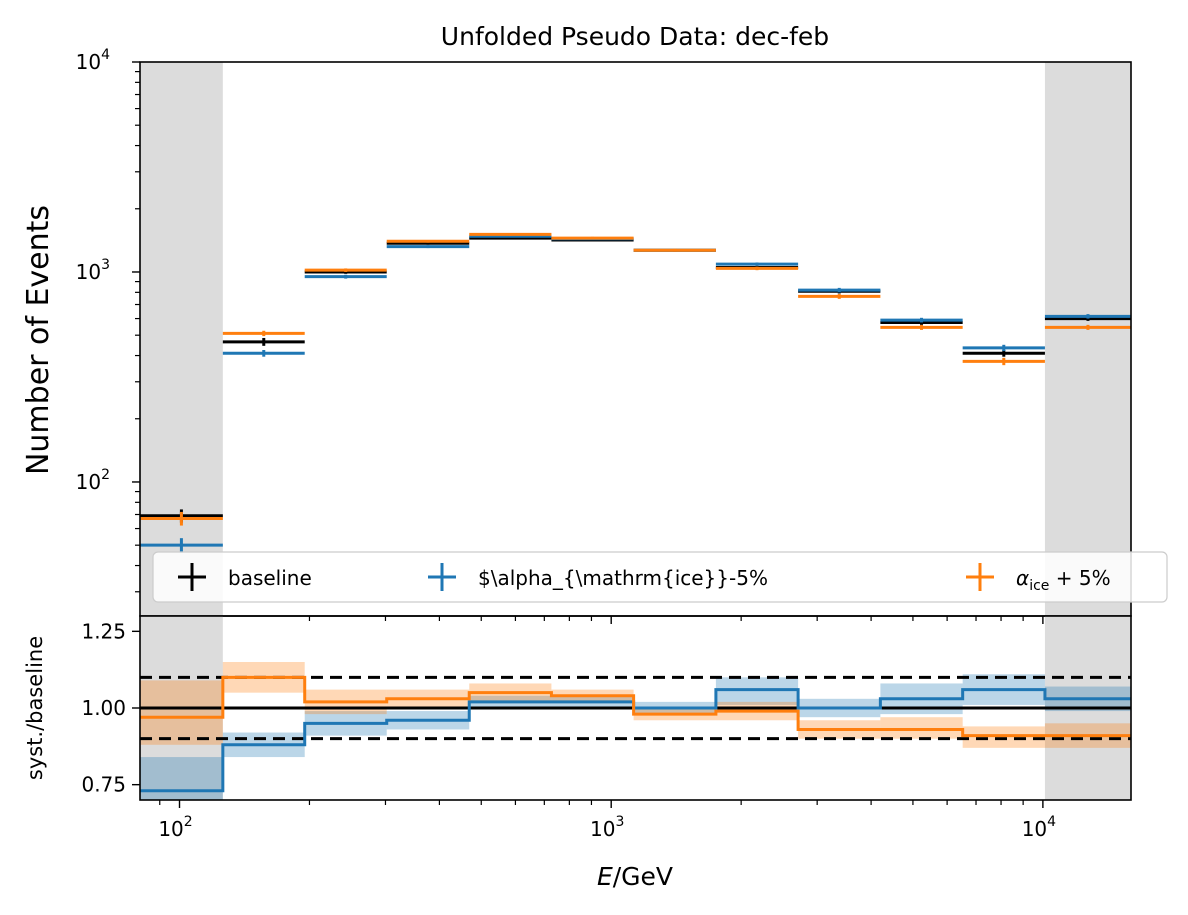 This screenshot has height=915, width=1188. I want to click on x-tick-exp-1: 3, so click(619, 822).